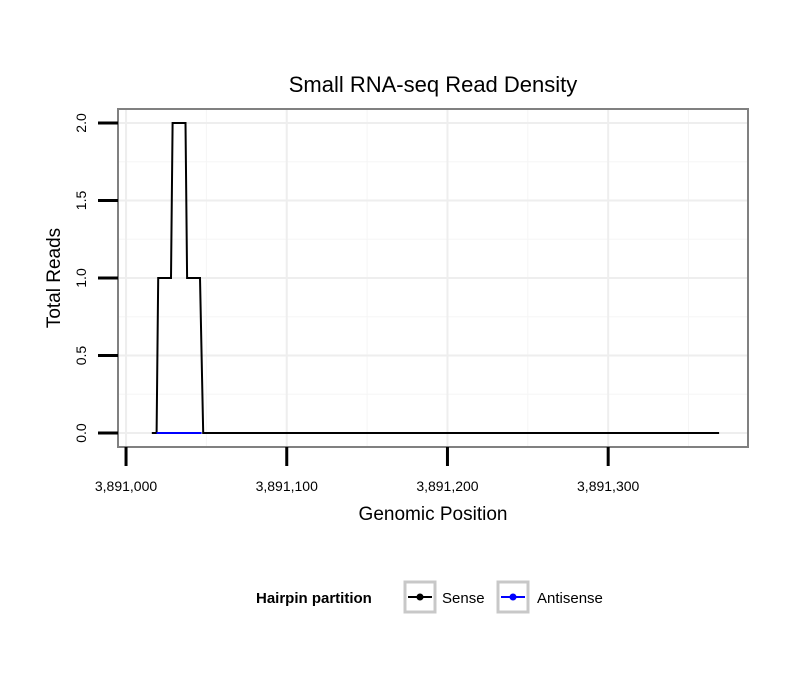  What do you see at coordinates (367, 470) in the screenshot?
I see `x-axis: 3,891,000 3,891,100 3,891,200 3,891,300` at bounding box center [367, 470].